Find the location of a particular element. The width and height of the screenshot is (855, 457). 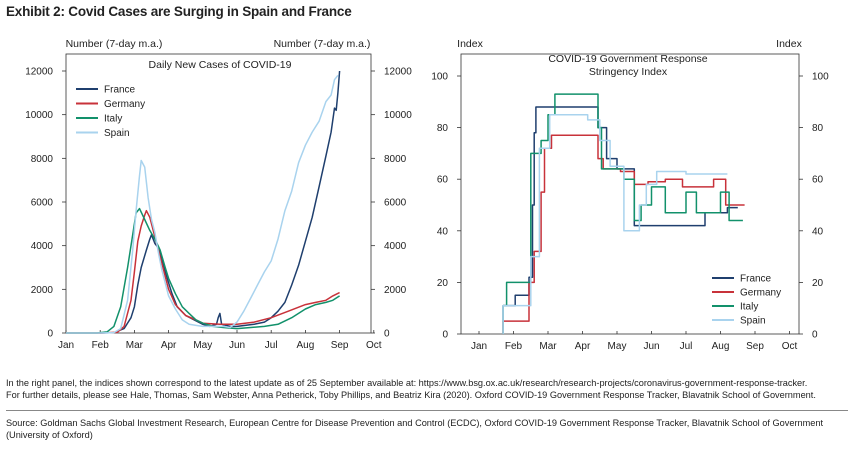

cases-right-tick-label: 0 is located at coordinates (387, 334).